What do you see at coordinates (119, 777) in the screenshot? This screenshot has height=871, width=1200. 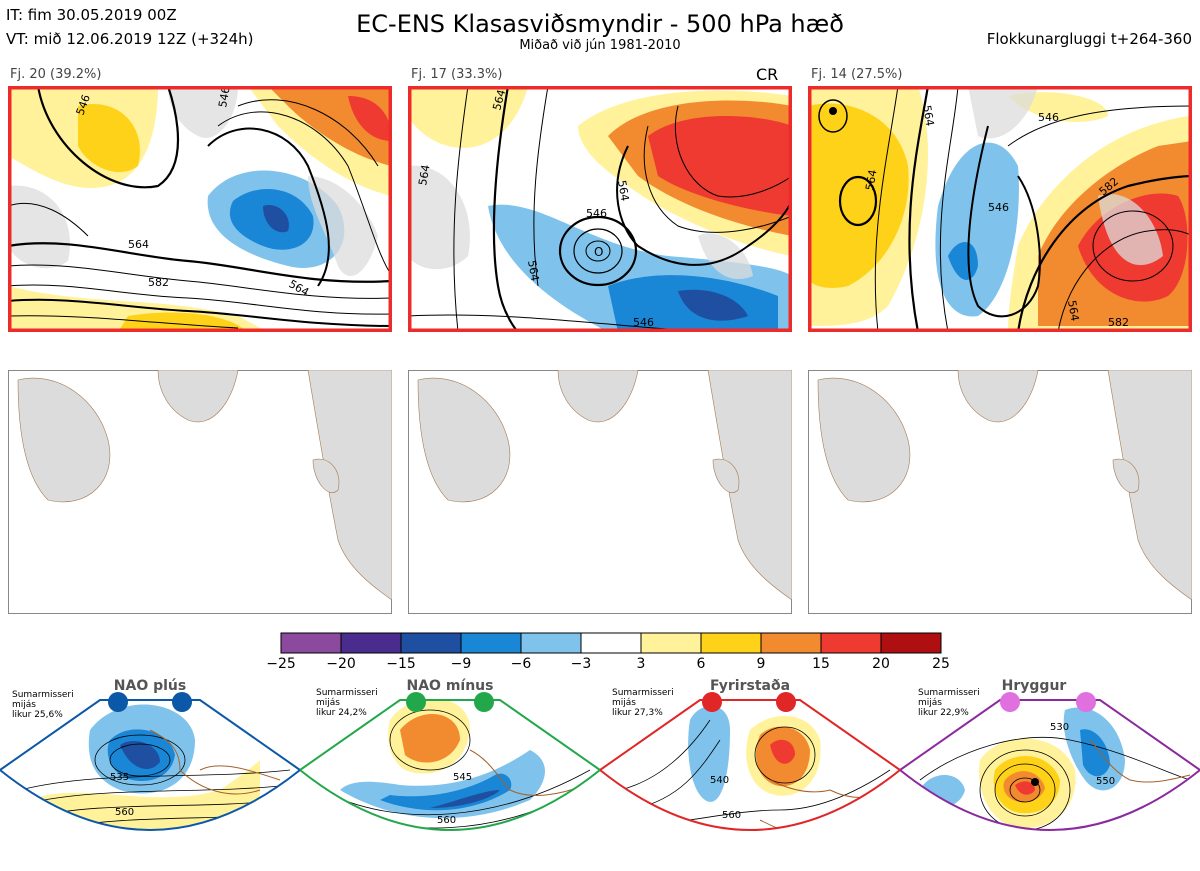 I see `svg-text: 535` at bounding box center [119, 777].